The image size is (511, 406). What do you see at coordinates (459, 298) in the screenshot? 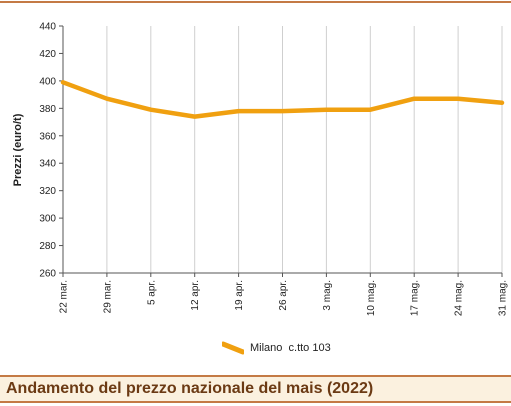
I see `x-tick-label: 24 mag.` at bounding box center [459, 298].